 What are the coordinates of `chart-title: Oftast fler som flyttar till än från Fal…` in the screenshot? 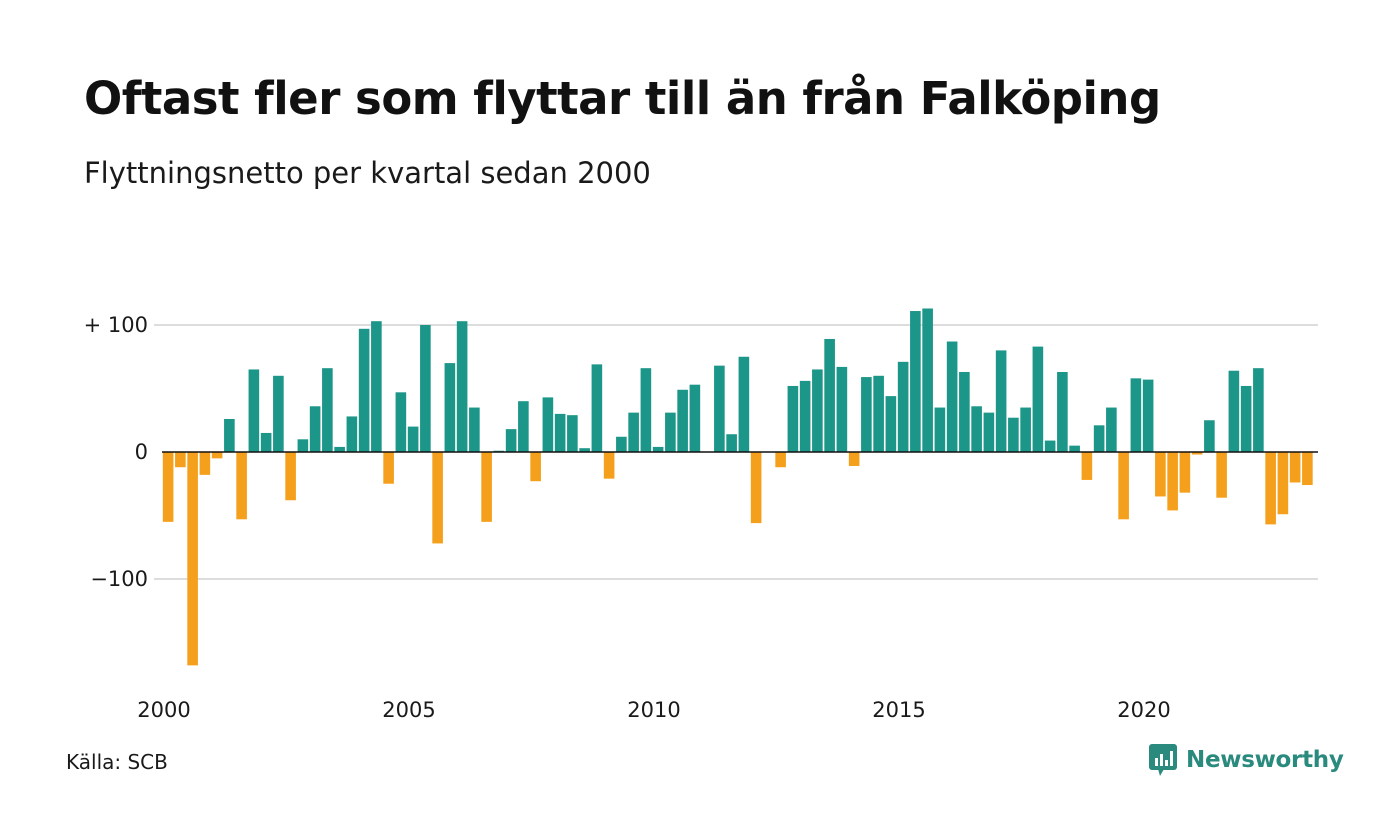 It's located at (622, 98).